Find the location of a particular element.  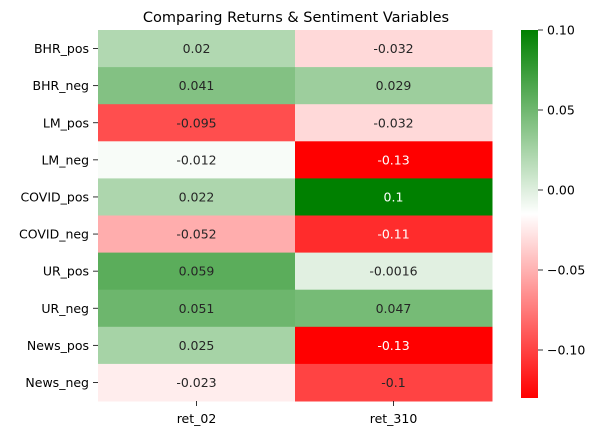

cell-value-label: 0.1 is located at coordinates (394, 196).